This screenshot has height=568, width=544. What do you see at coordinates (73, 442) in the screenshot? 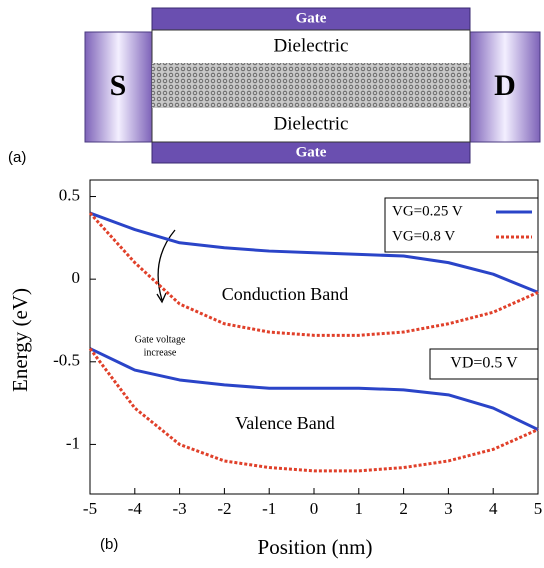
I see `y-tick-label: -1` at bounding box center [73, 442].